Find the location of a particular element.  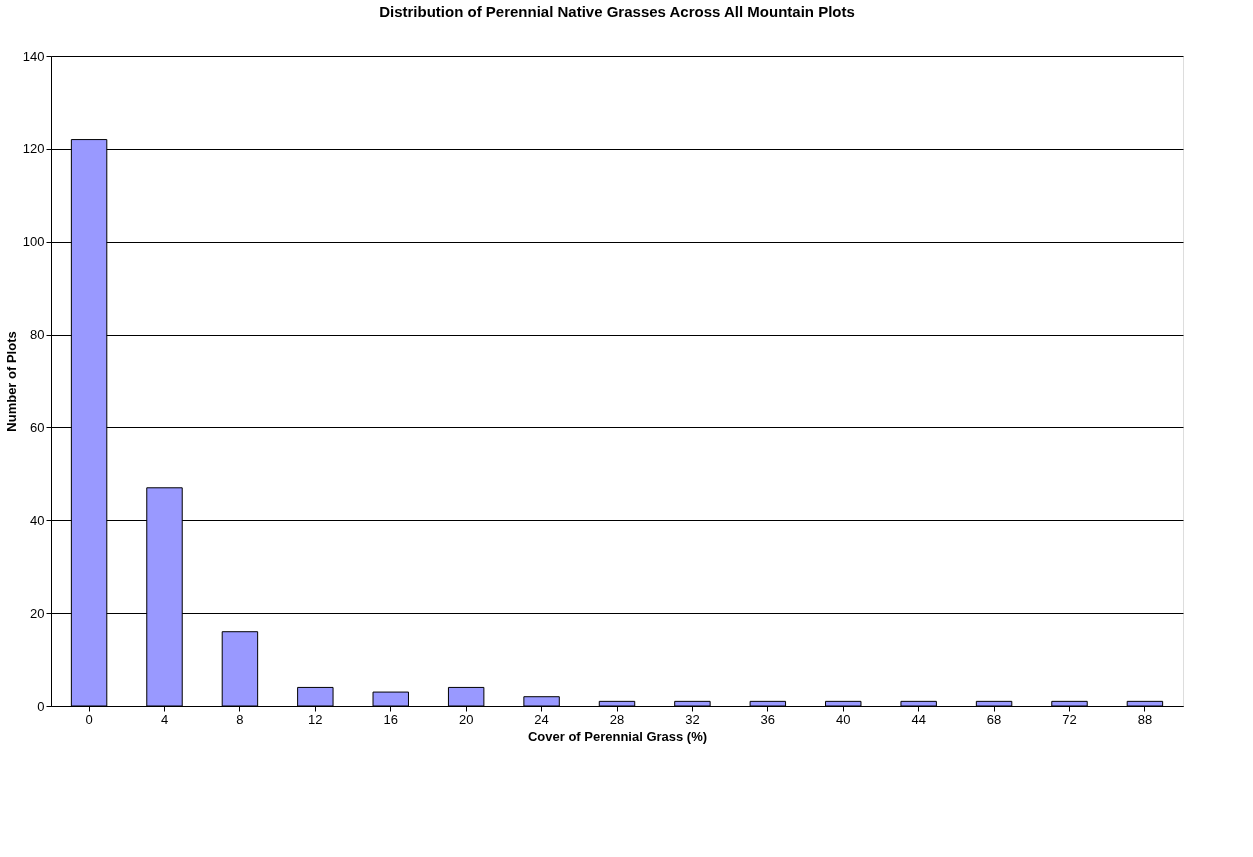

x-tick-label: 16 is located at coordinates (390, 719).